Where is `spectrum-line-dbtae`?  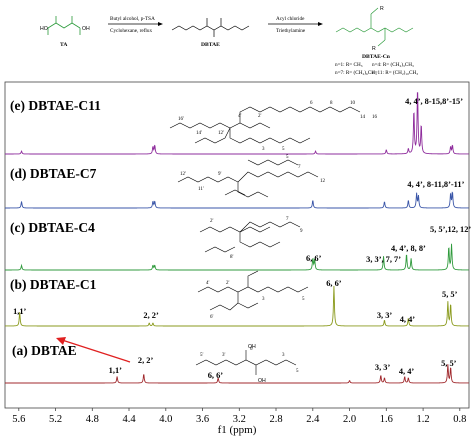
spectrum-line-dbtae is located at coordinates (237, 374).